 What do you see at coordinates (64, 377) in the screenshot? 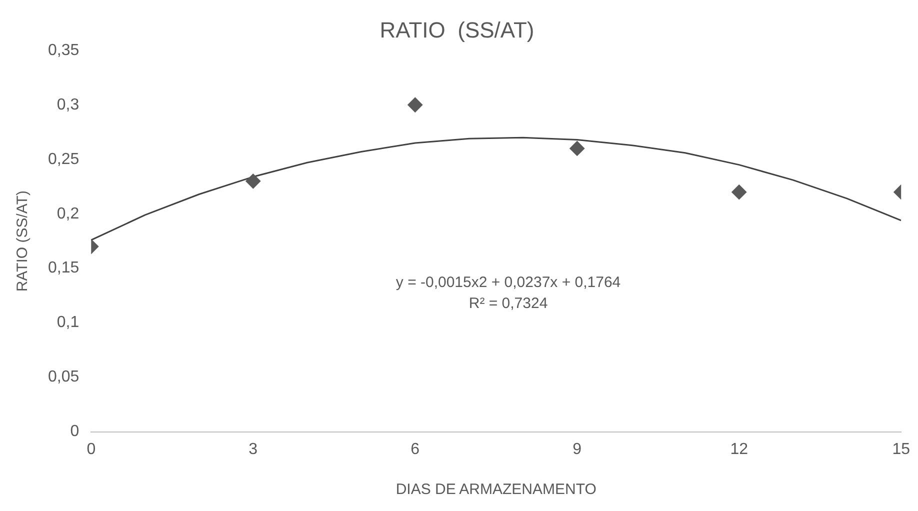
I see `y-tick-label: 0,05` at bounding box center [64, 377].